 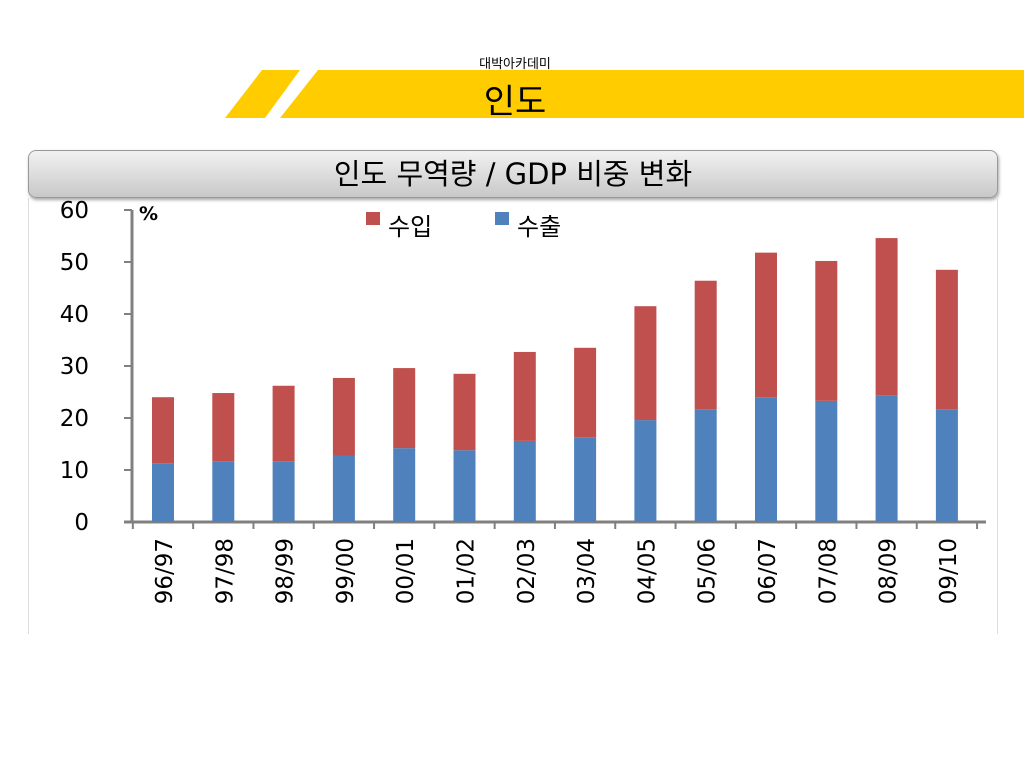 I want to click on x-tick-label: 06/07, so click(x=768, y=571).